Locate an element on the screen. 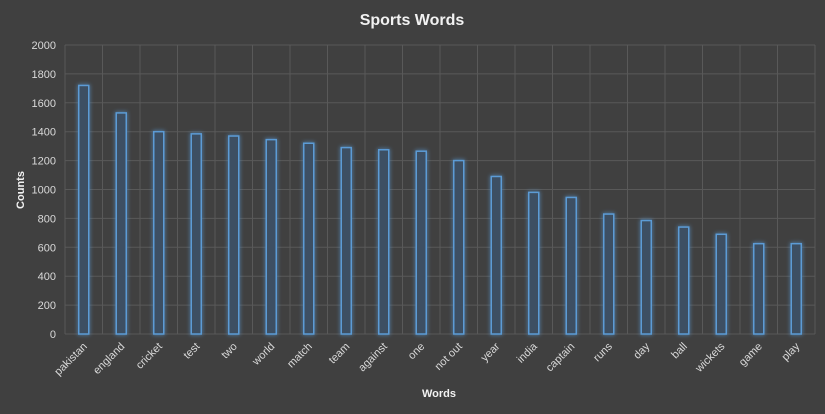  y-tick-label: 800 is located at coordinates (47, 219).